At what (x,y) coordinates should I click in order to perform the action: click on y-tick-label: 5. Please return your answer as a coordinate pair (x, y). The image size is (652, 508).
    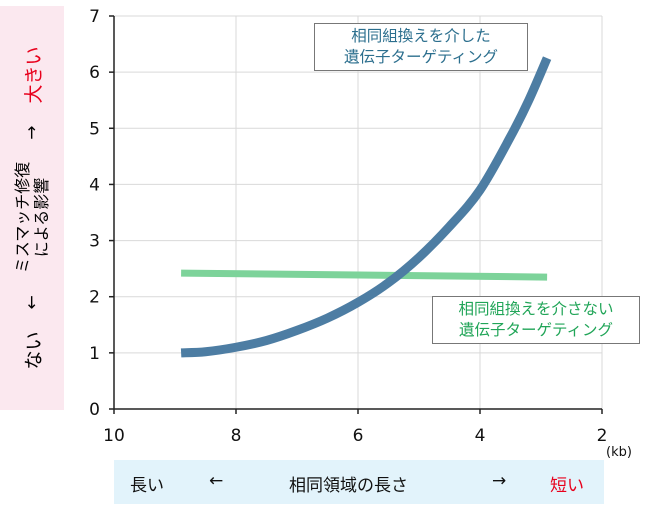
    Looking at the image, I should click on (94, 129).